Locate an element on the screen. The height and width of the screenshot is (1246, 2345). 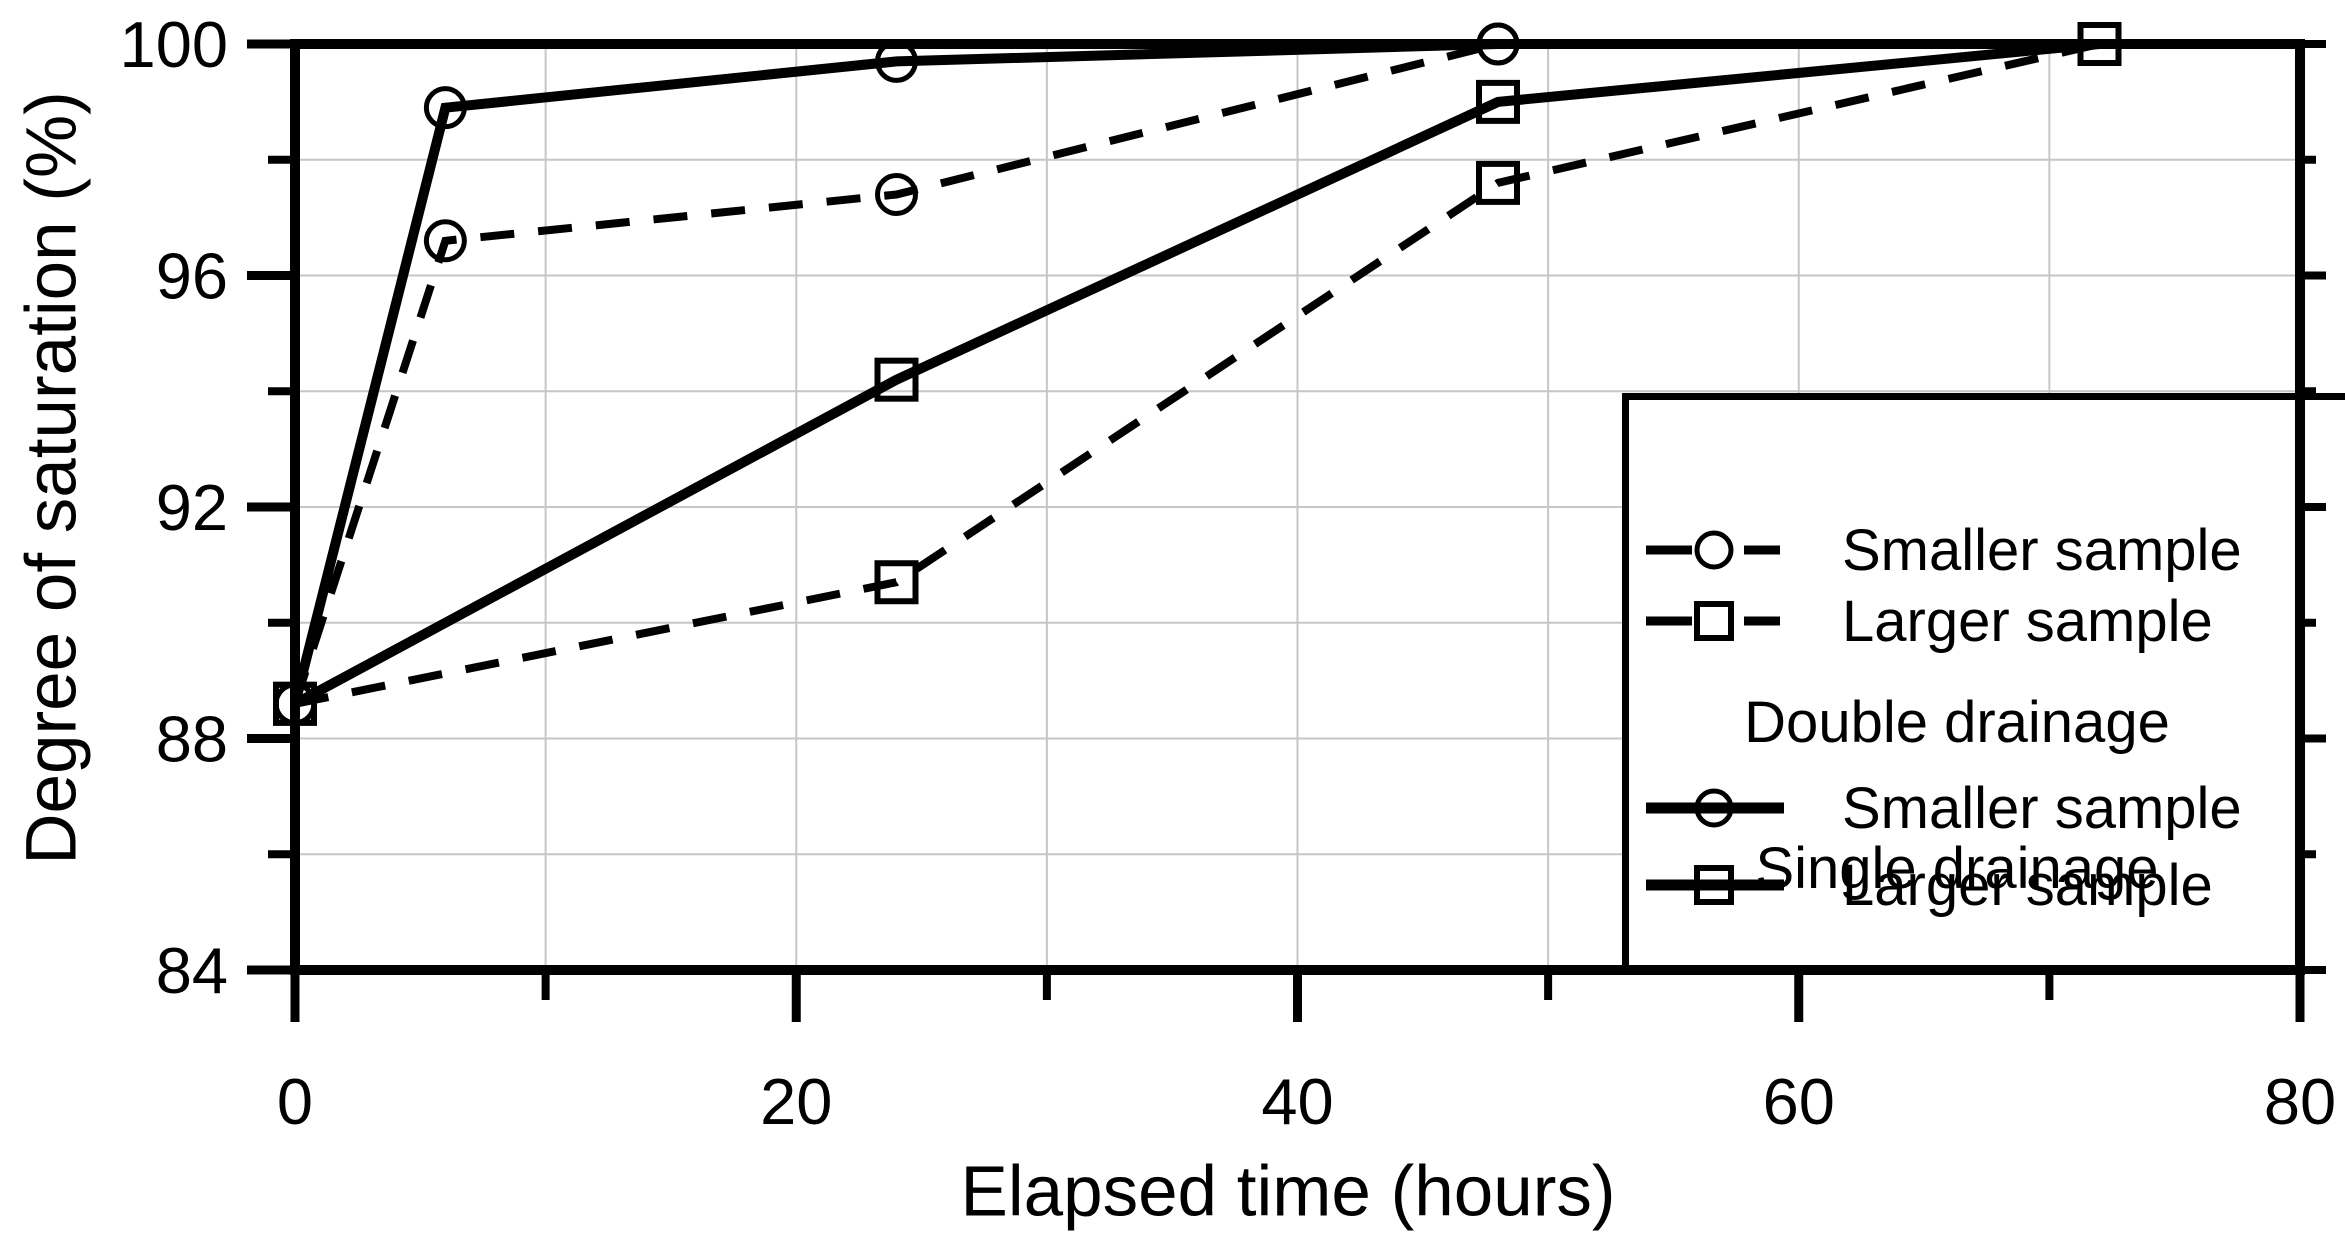
x-axis-title: Elapsed time (hours) is located at coordinates (1288, 1192).